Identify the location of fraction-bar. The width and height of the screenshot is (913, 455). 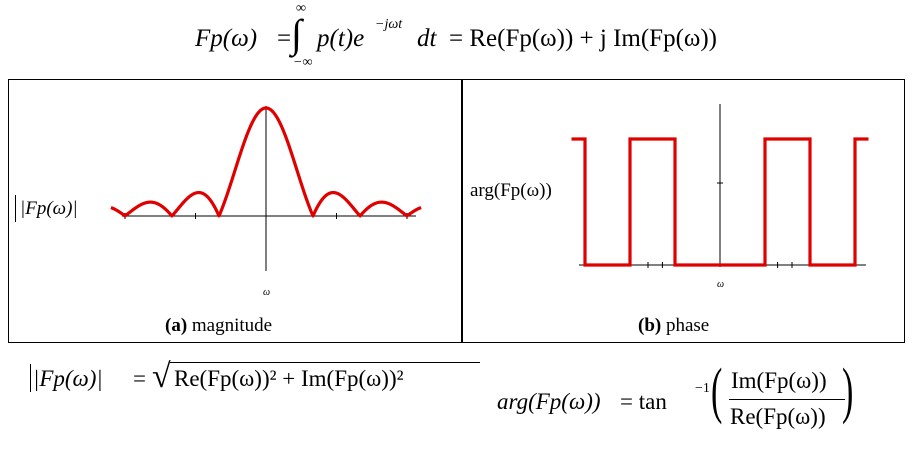
(787, 400).